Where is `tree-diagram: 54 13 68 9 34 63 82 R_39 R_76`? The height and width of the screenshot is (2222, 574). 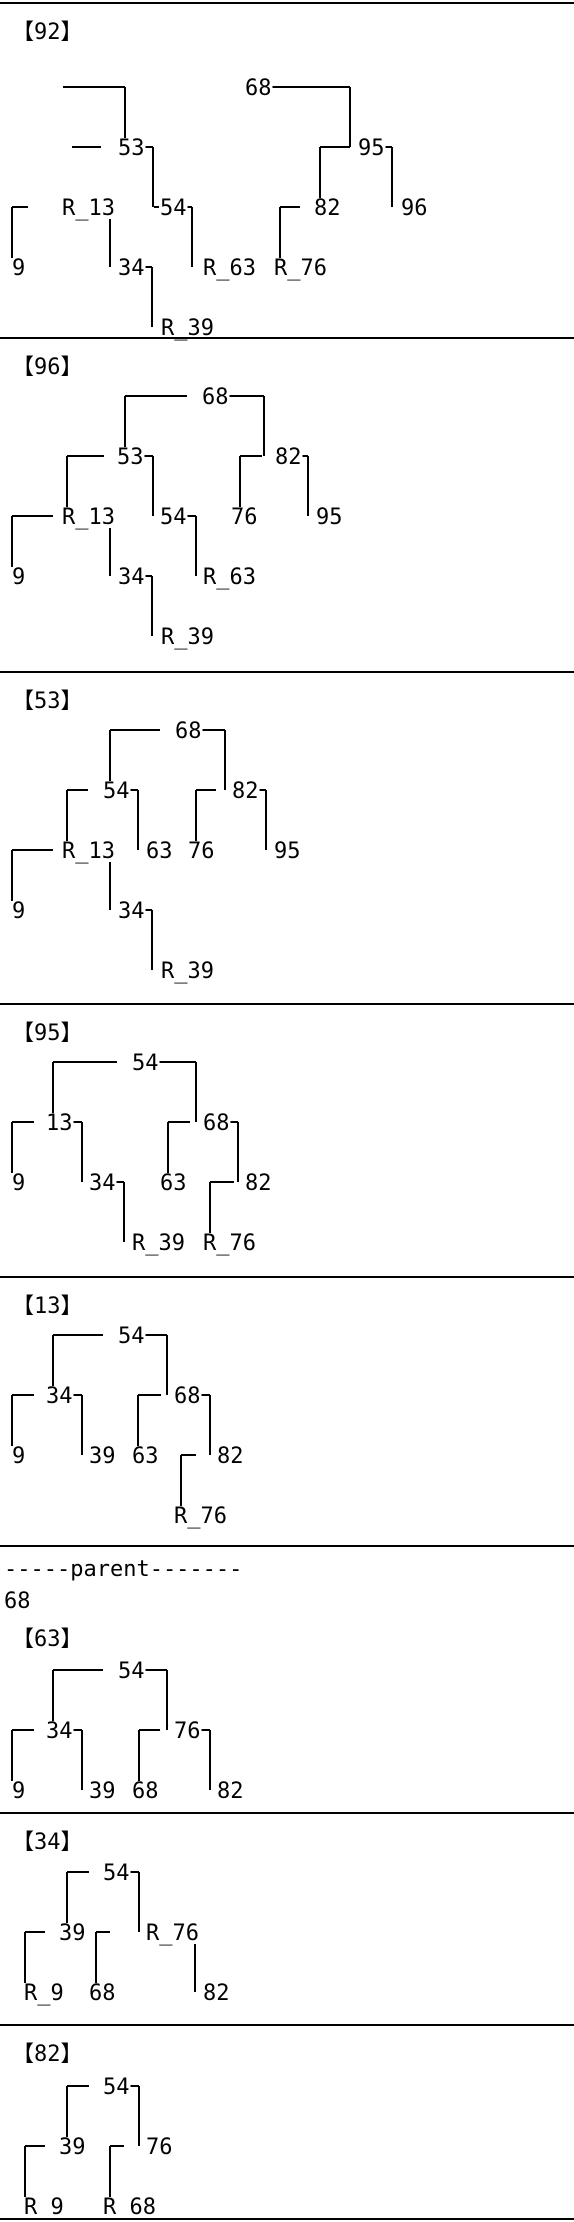 tree-diagram: 54 13 68 9 34 63 82 R_39 R_76 is located at coordinates (142, 1153).